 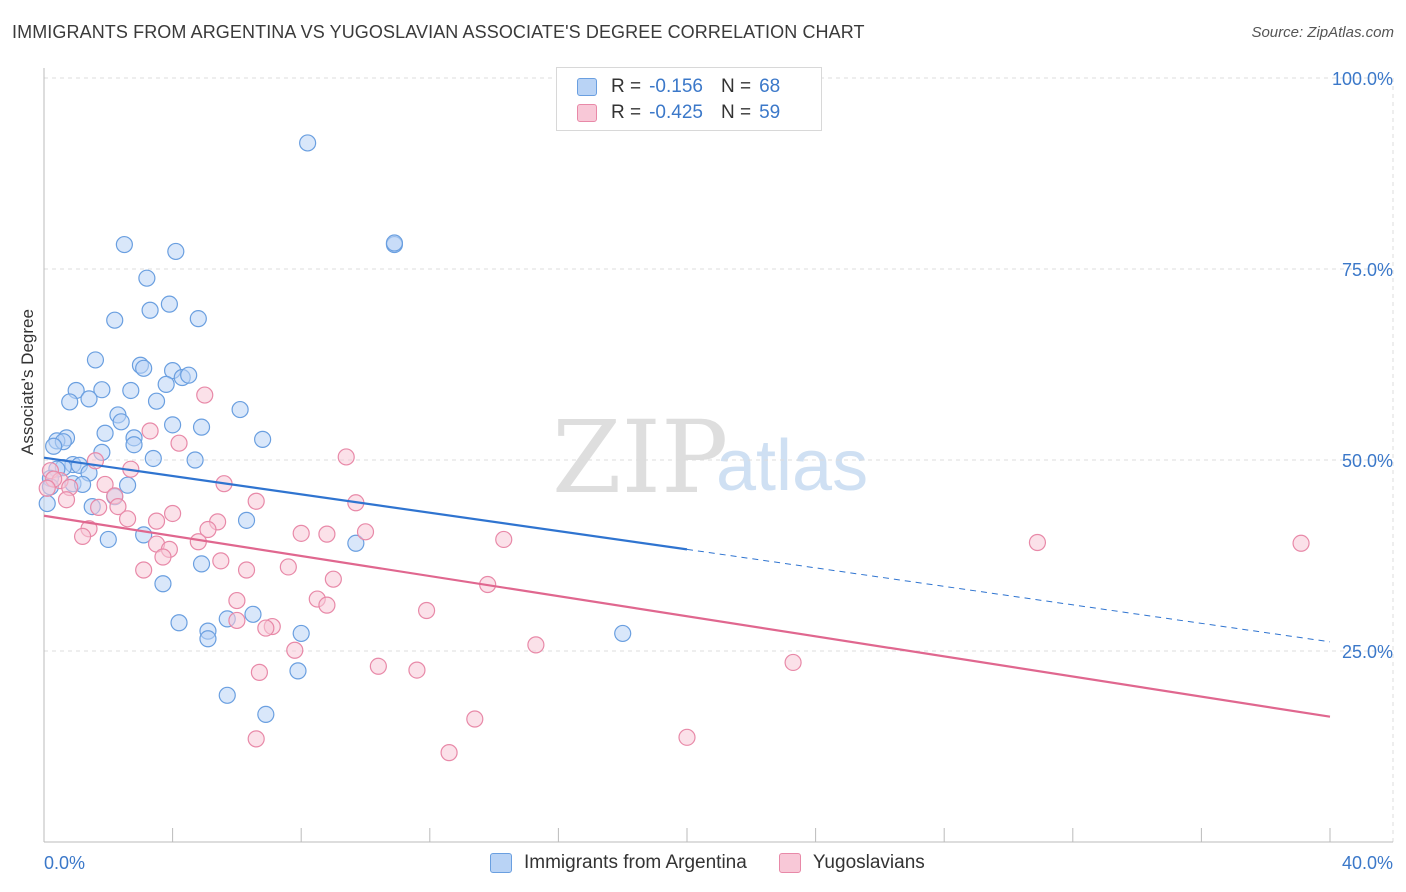 I want to click on y-tick-label: 75.0%, so click(x=1367, y=270).